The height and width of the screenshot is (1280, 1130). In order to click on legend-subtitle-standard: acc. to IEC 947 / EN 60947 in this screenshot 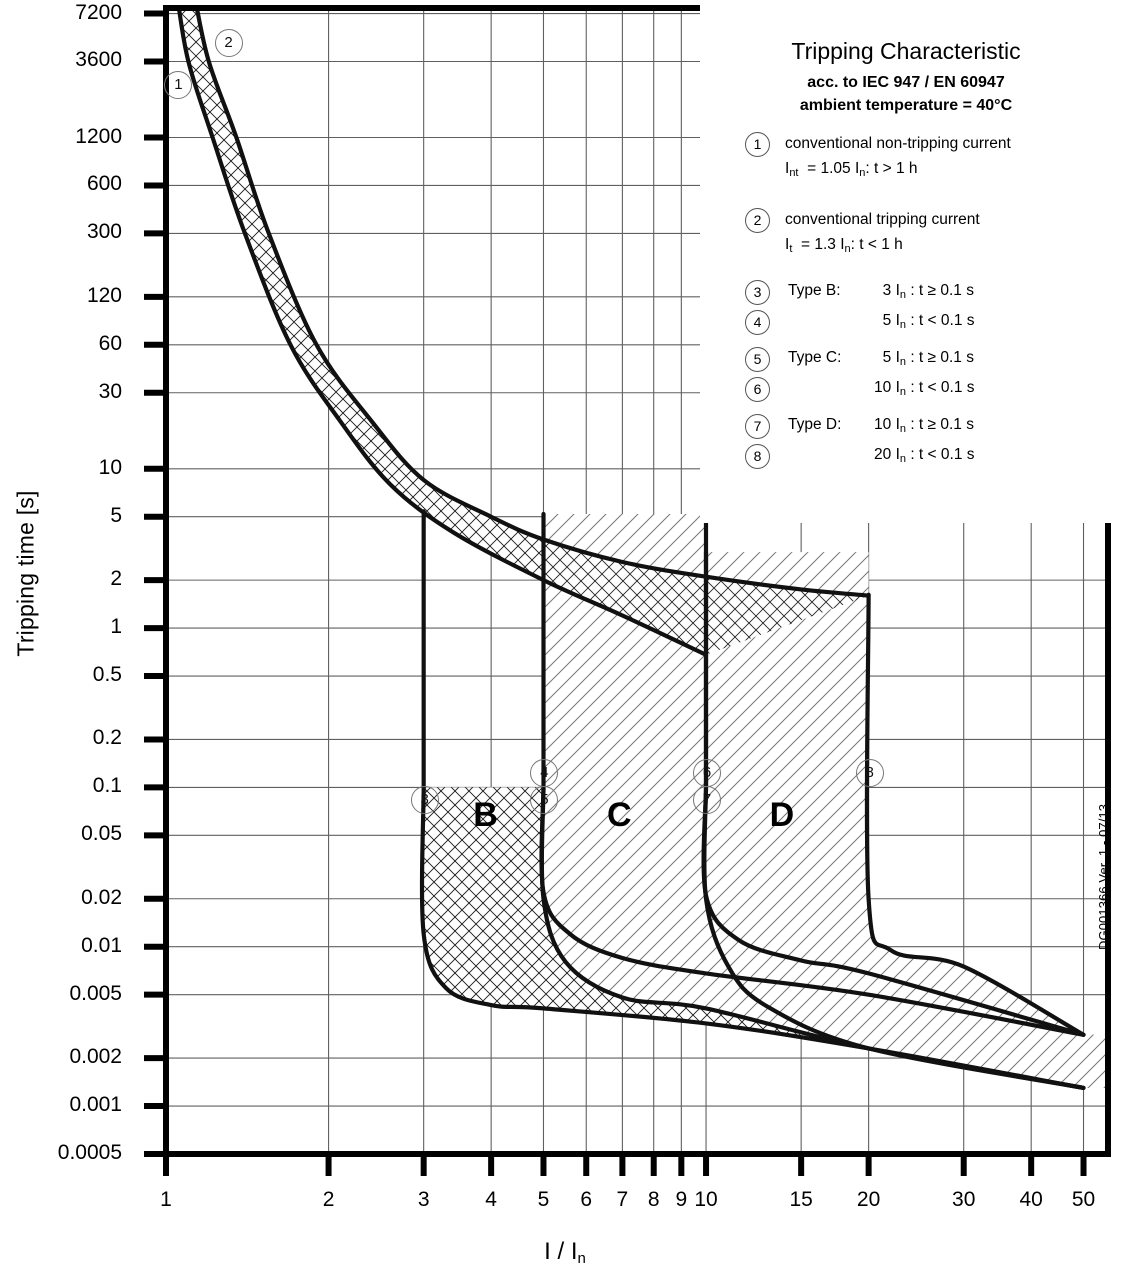, I will do `click(906, 82)`.